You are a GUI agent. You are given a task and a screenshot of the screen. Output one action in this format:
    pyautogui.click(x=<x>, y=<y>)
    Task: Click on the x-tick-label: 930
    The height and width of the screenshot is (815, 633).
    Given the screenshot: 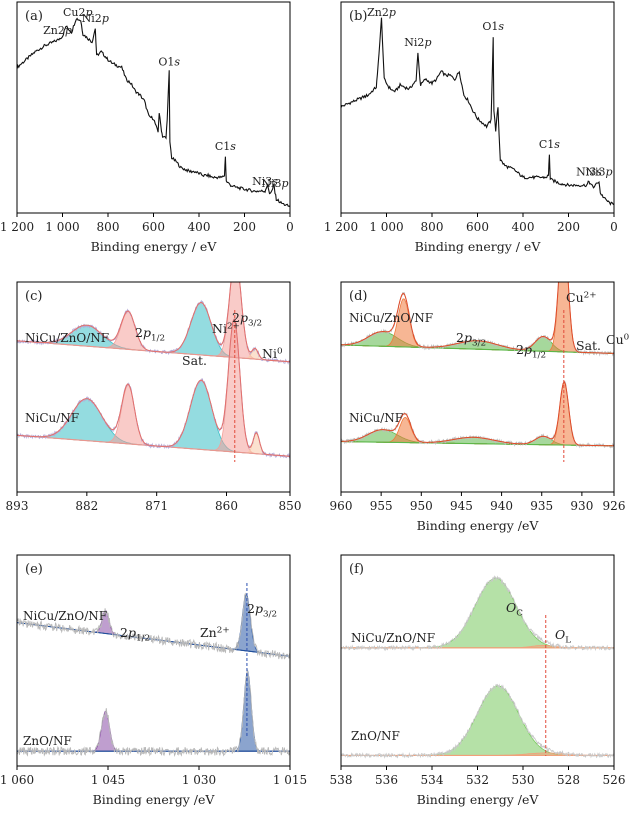 What is the action you would take?
    pyautogui.click(x=581, y=506)
    